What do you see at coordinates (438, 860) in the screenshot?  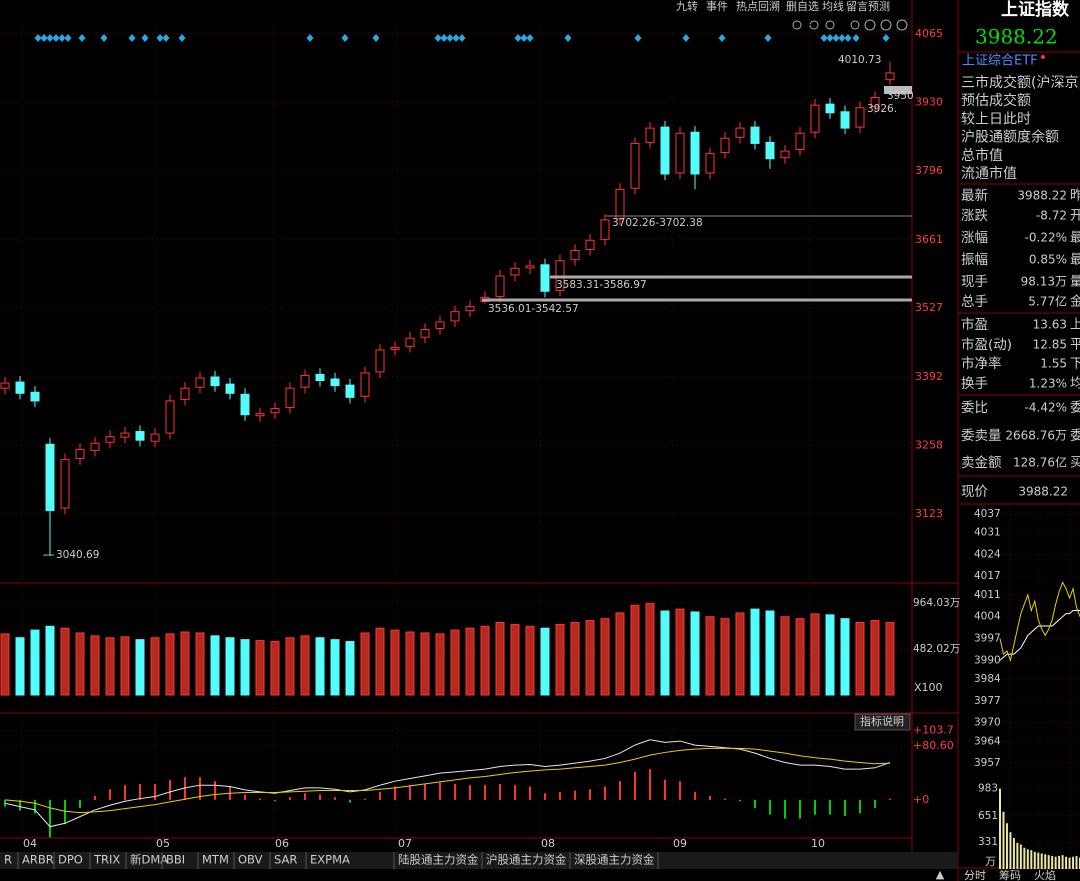 I see `indicator-tab: 陆股通主力资金` at bounding box center [438, 860].